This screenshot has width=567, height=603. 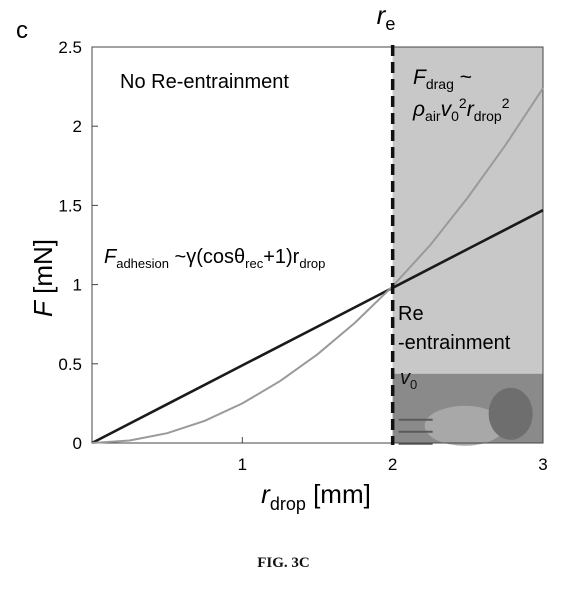 I want to click on drag-formula-line2: ρairv02rdrop2, so click(x=461, y=109).